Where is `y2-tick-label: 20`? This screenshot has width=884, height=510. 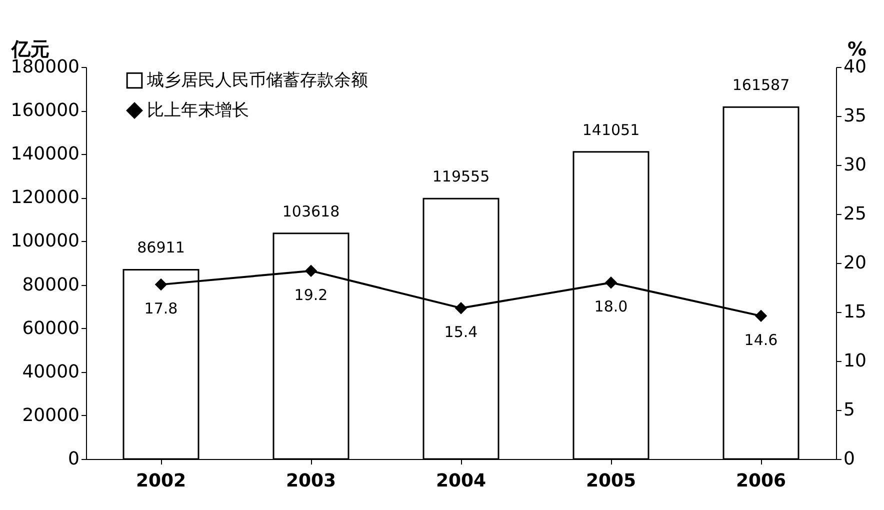
y2-tick-label: 20 is located at coordinates (855, 263).